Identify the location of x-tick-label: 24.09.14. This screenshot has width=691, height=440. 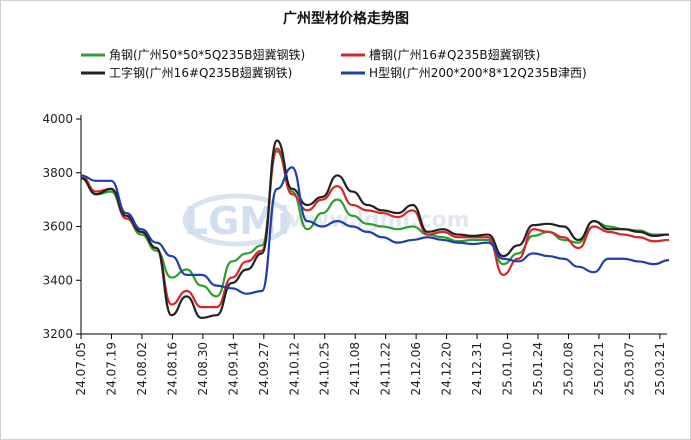
(233, 368).